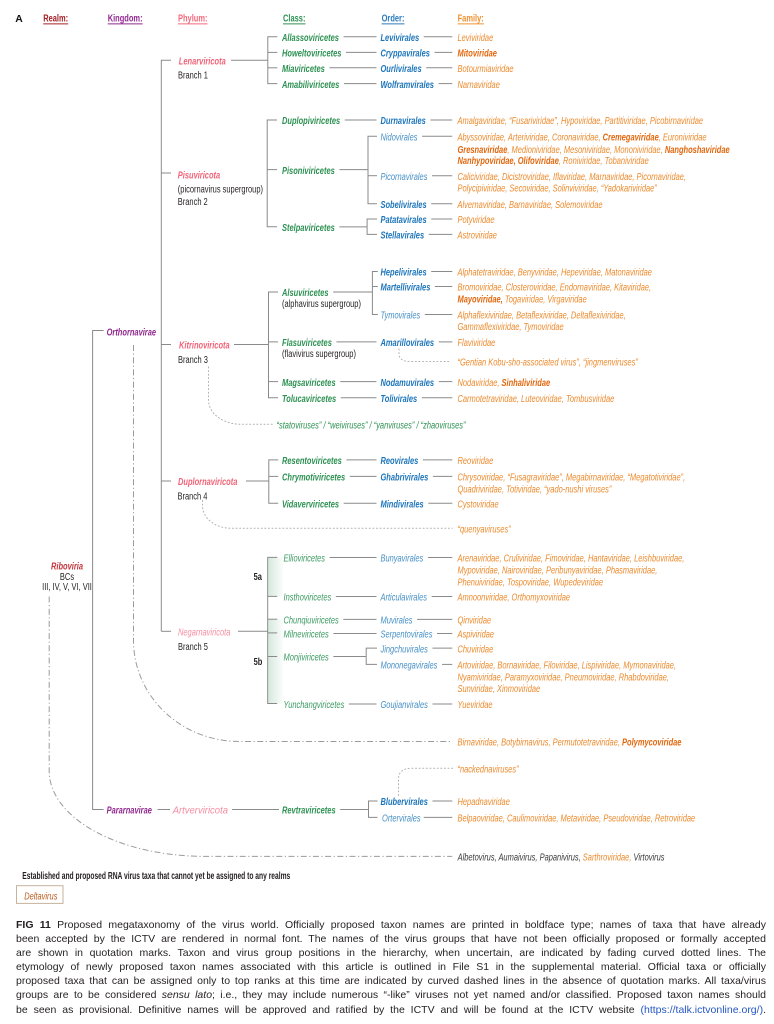 Image resolution: width=774 pixels, height=1024 pixels. What do you see at coordinates (193, 646) in the screenshot?
I see `svg-text: Branch 5` at bounding box center [193, 646].